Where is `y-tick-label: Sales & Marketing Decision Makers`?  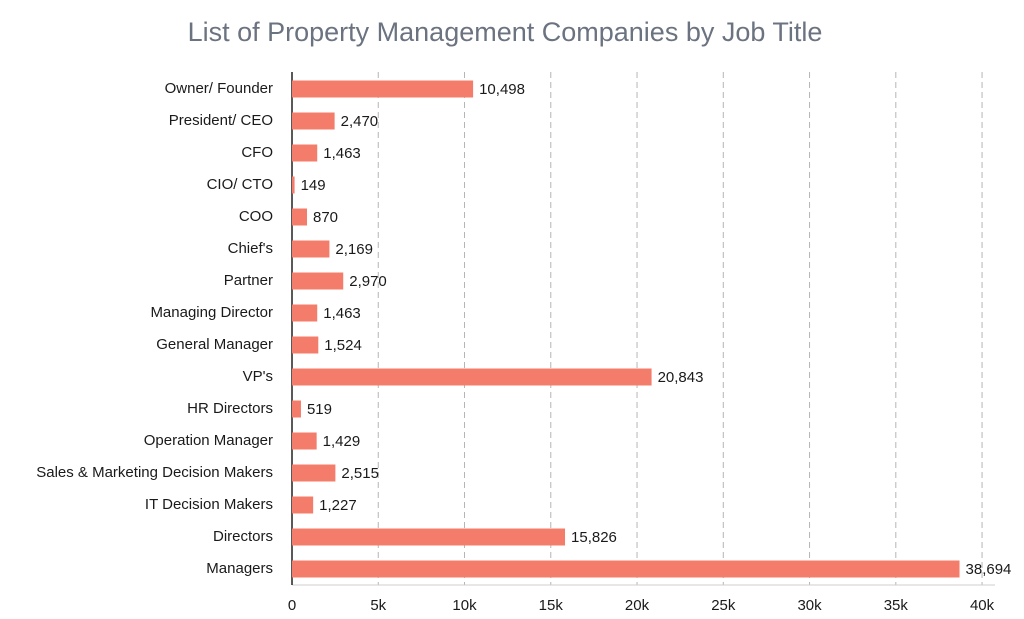 y-tick-label: Sales & Marketing Decision Makers is located at coordinates (154, 472).